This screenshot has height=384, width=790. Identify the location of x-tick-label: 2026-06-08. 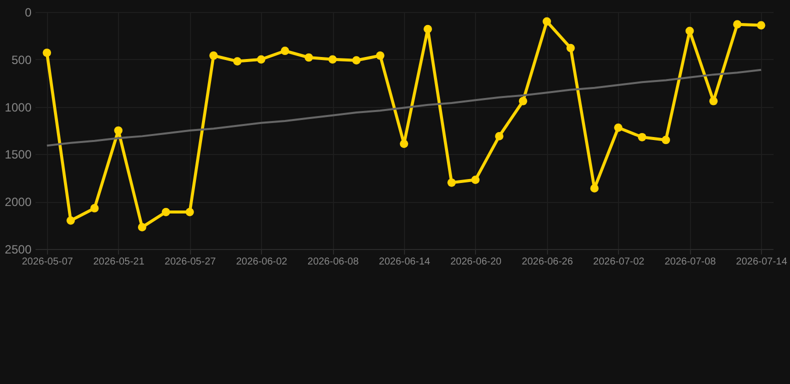
(334, 262).